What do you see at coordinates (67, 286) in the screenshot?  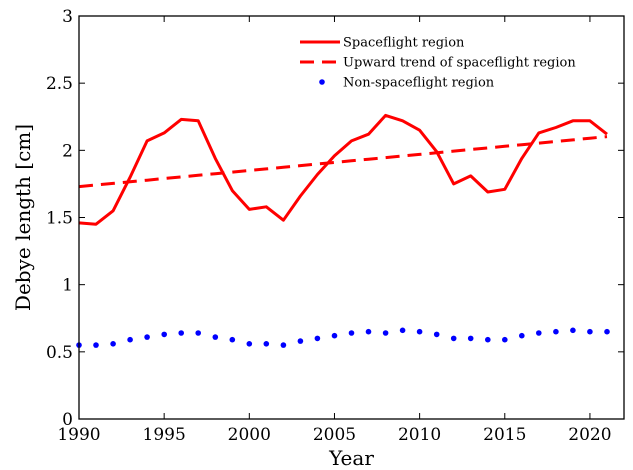 I see `y-tick-label-2: 1` at bounding box center [67, 286].